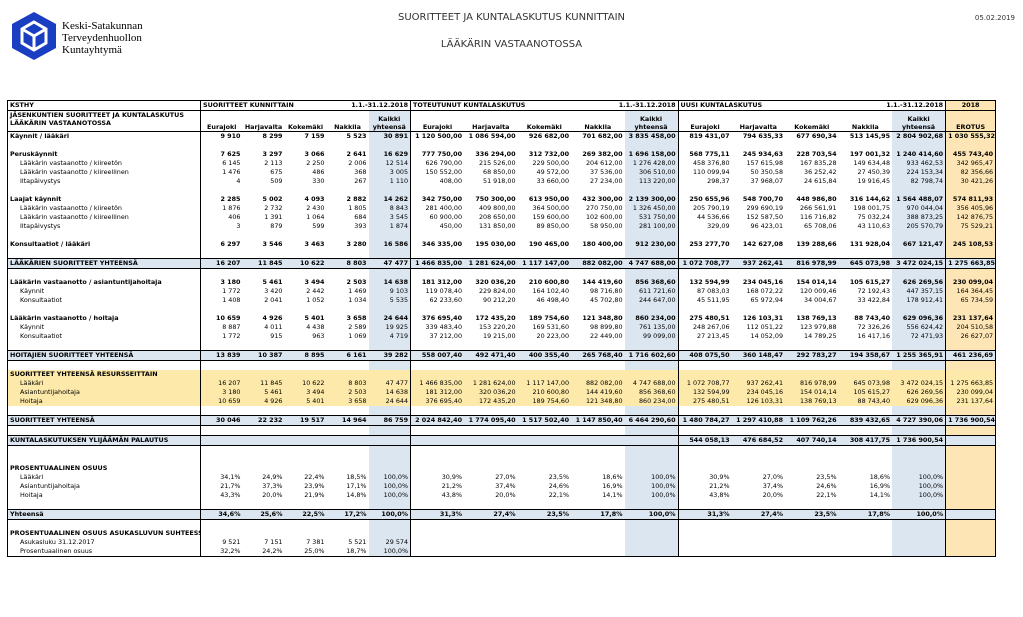 This screenshot has width=1023, height=617. What do you see at coordinates (437, 318) in the screenshot?
I see `value-cell: 376 695,40` at bounding box center [437, 318].